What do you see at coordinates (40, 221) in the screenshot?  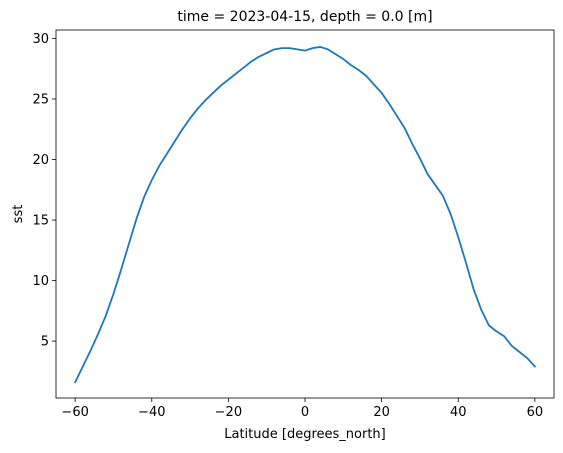 I see `y-tick-label: 15` at bounding box center [40, 221].